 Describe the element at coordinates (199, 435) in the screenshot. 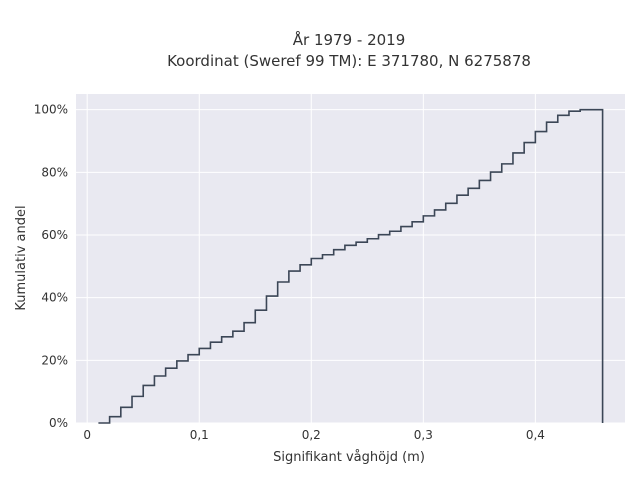

I see `x-tick-label: 0,1` at that location.